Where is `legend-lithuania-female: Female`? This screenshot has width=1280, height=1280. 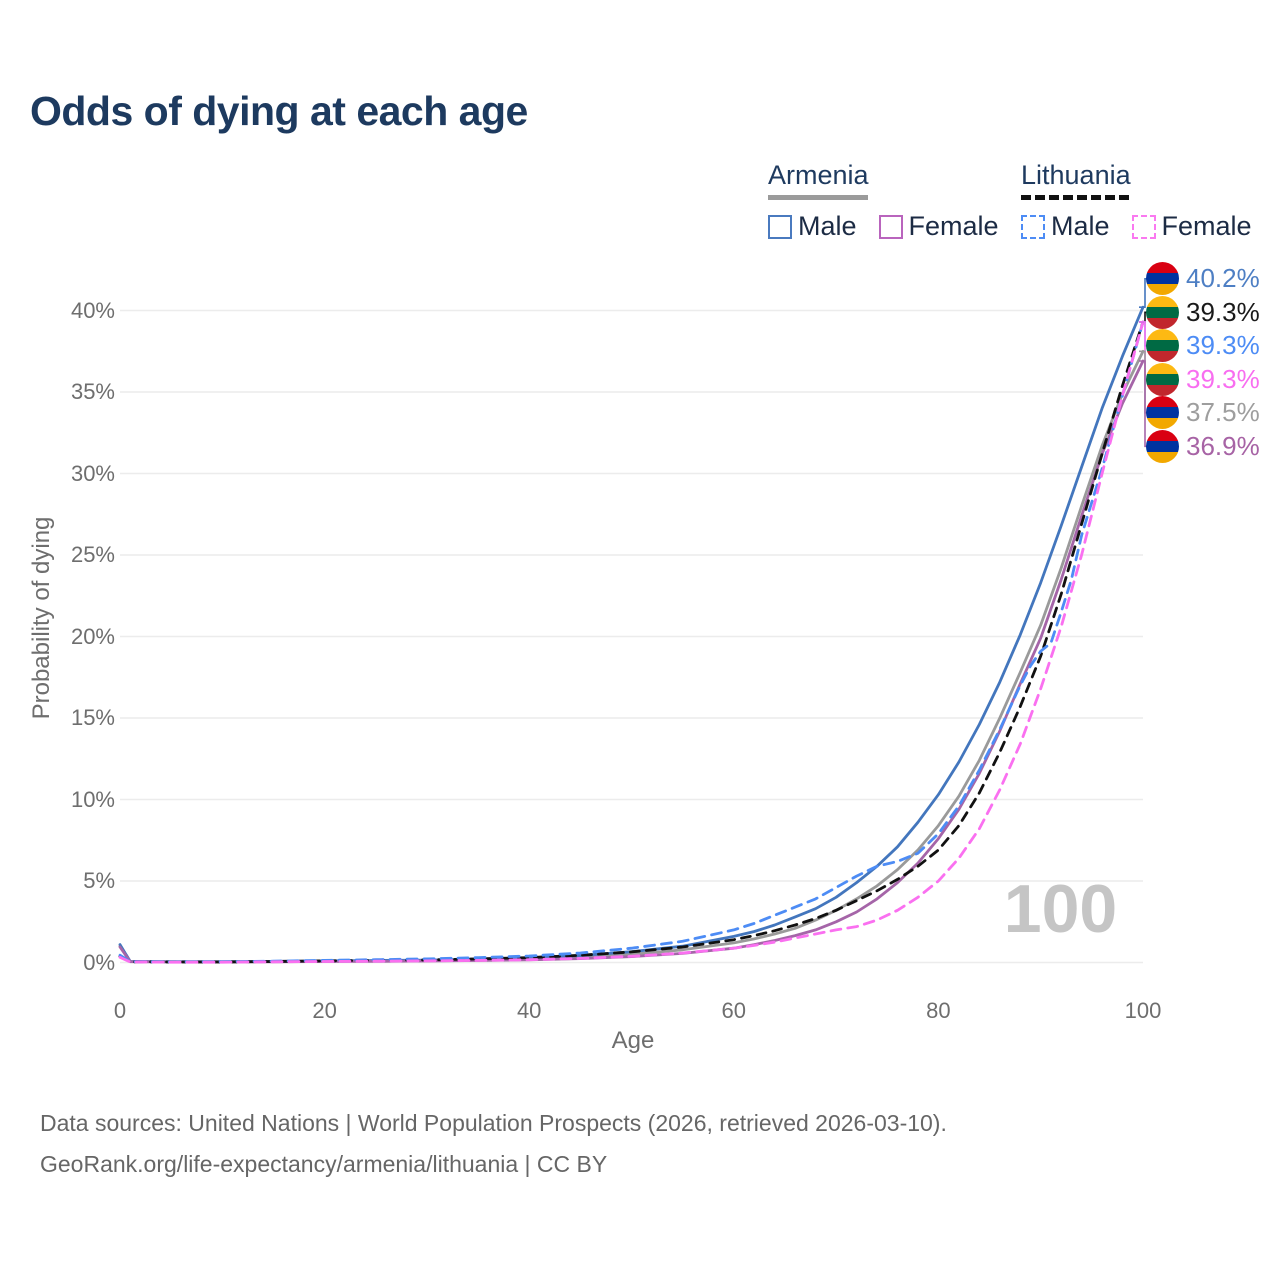 legend-lithuania-female: Female is located at coordinates (1191, 226).